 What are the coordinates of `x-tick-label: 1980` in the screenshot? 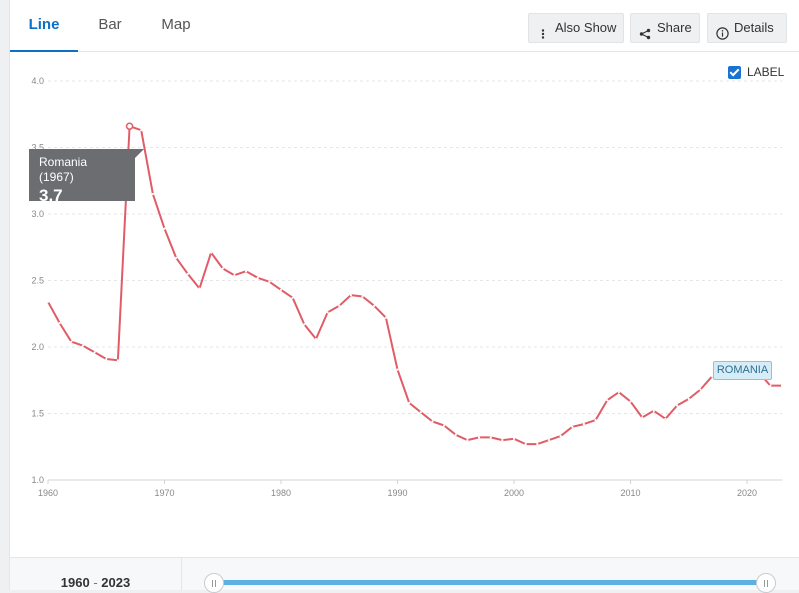 It's located at (281, 493).